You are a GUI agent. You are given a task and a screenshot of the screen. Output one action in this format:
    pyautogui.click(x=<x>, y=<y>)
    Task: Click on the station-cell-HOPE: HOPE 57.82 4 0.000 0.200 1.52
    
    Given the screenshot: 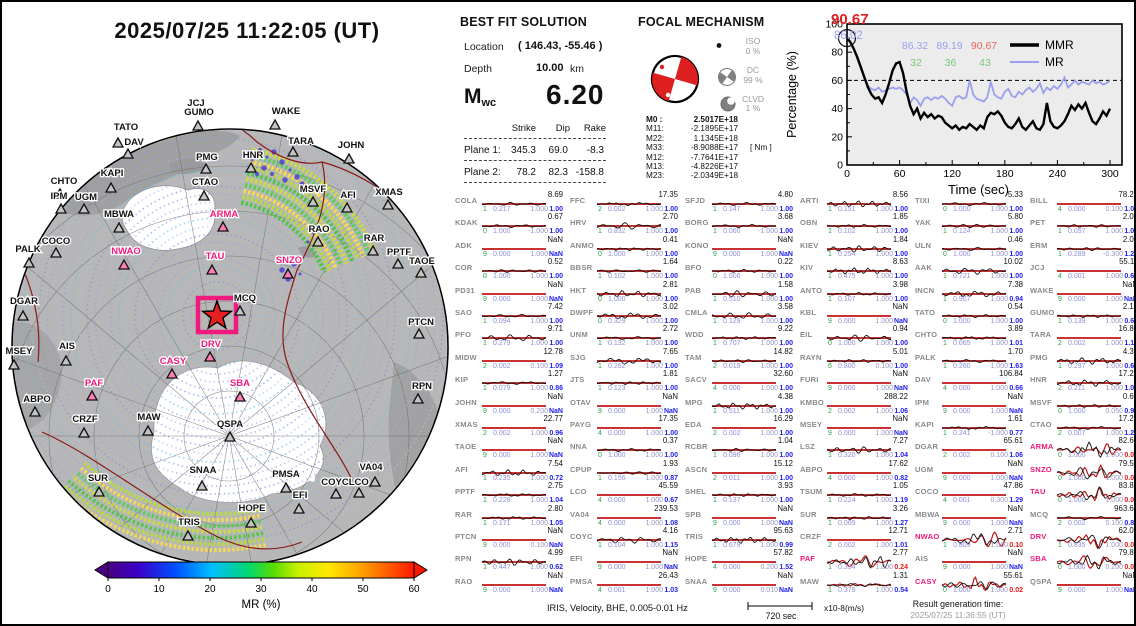 What is the action you would take?
    pyautogui.click(x=740, y=560)
    